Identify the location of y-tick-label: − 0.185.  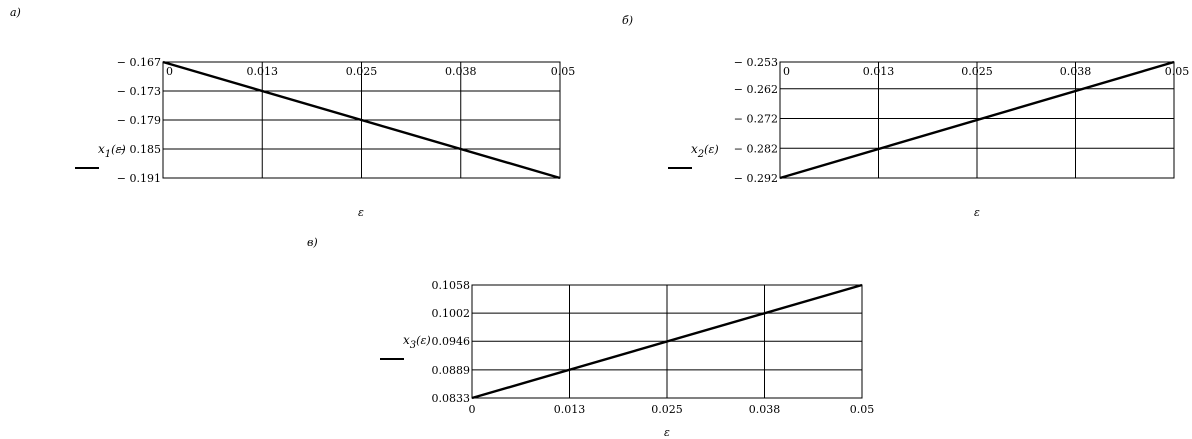
(139, 149).